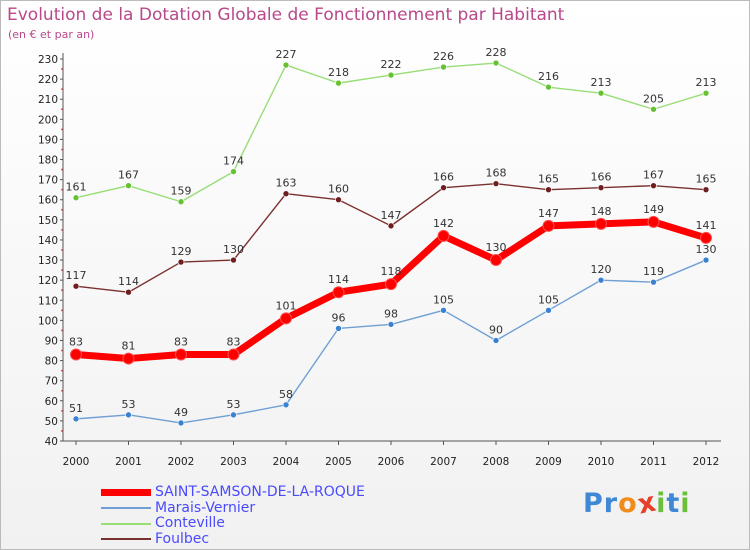 The height and width of the screenshot is (550, 750). I want to click on data-label-foulbec: 163, so click(286, 183).